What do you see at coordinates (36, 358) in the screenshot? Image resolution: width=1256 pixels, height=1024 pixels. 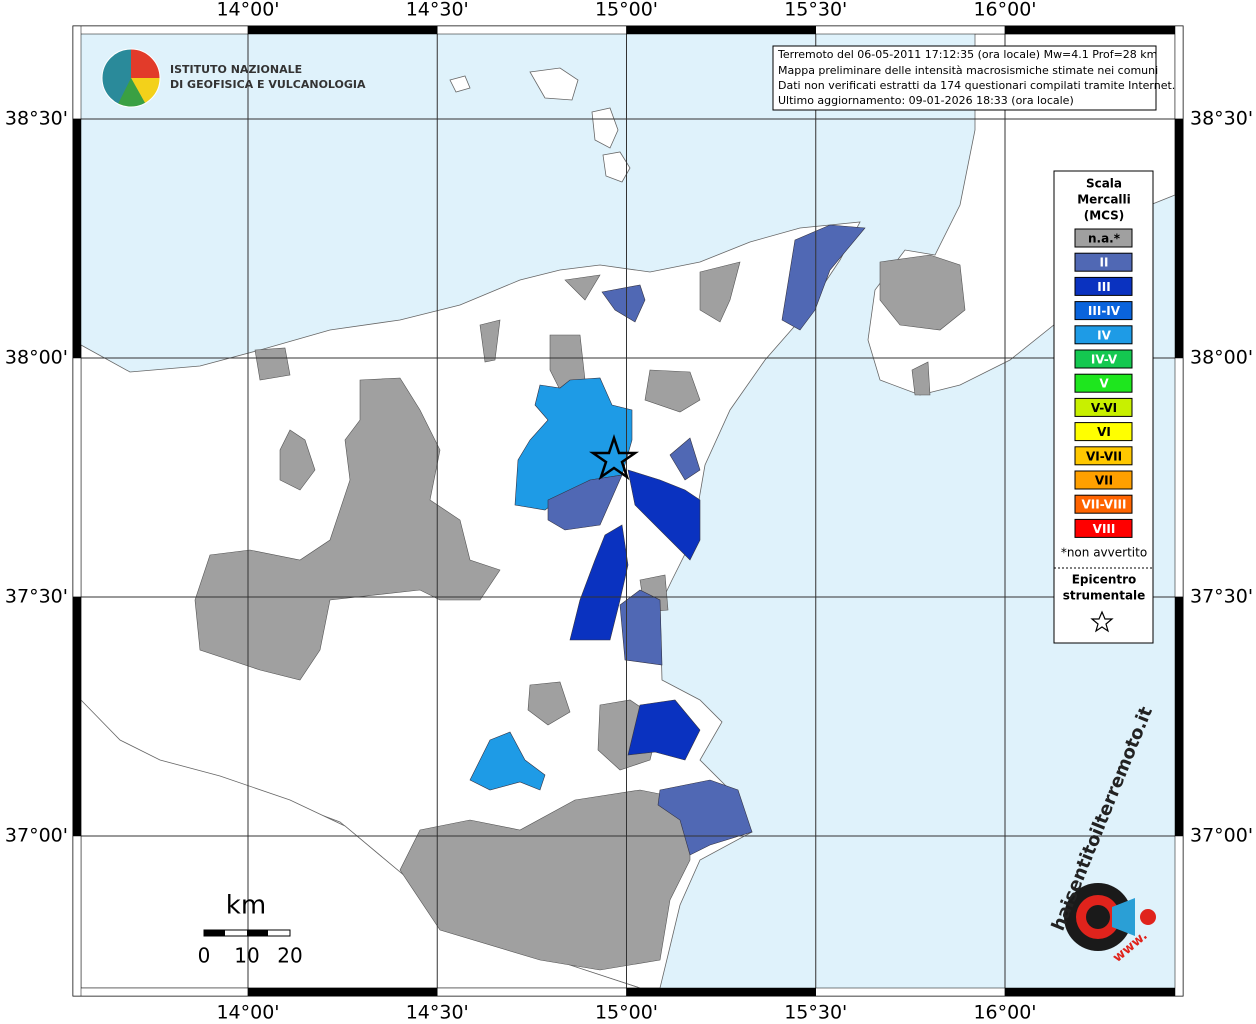 I see `lat-label: 38°00'` at bounding box center [36, 358].